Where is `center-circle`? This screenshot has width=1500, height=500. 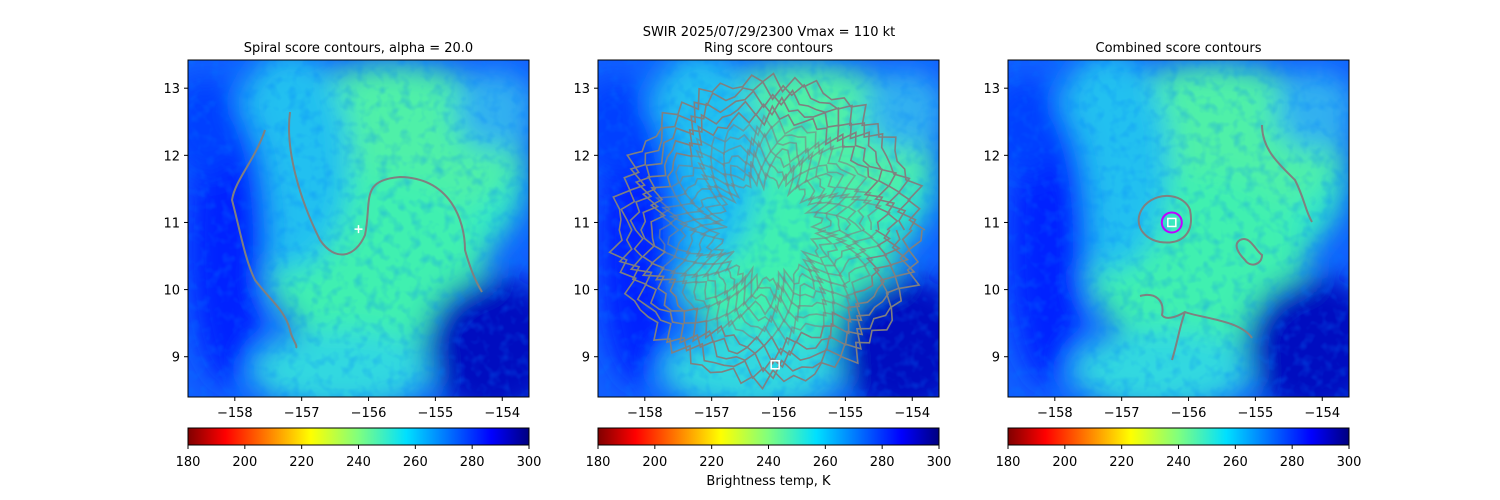 center-circle is located at coordinates (1171, 222).